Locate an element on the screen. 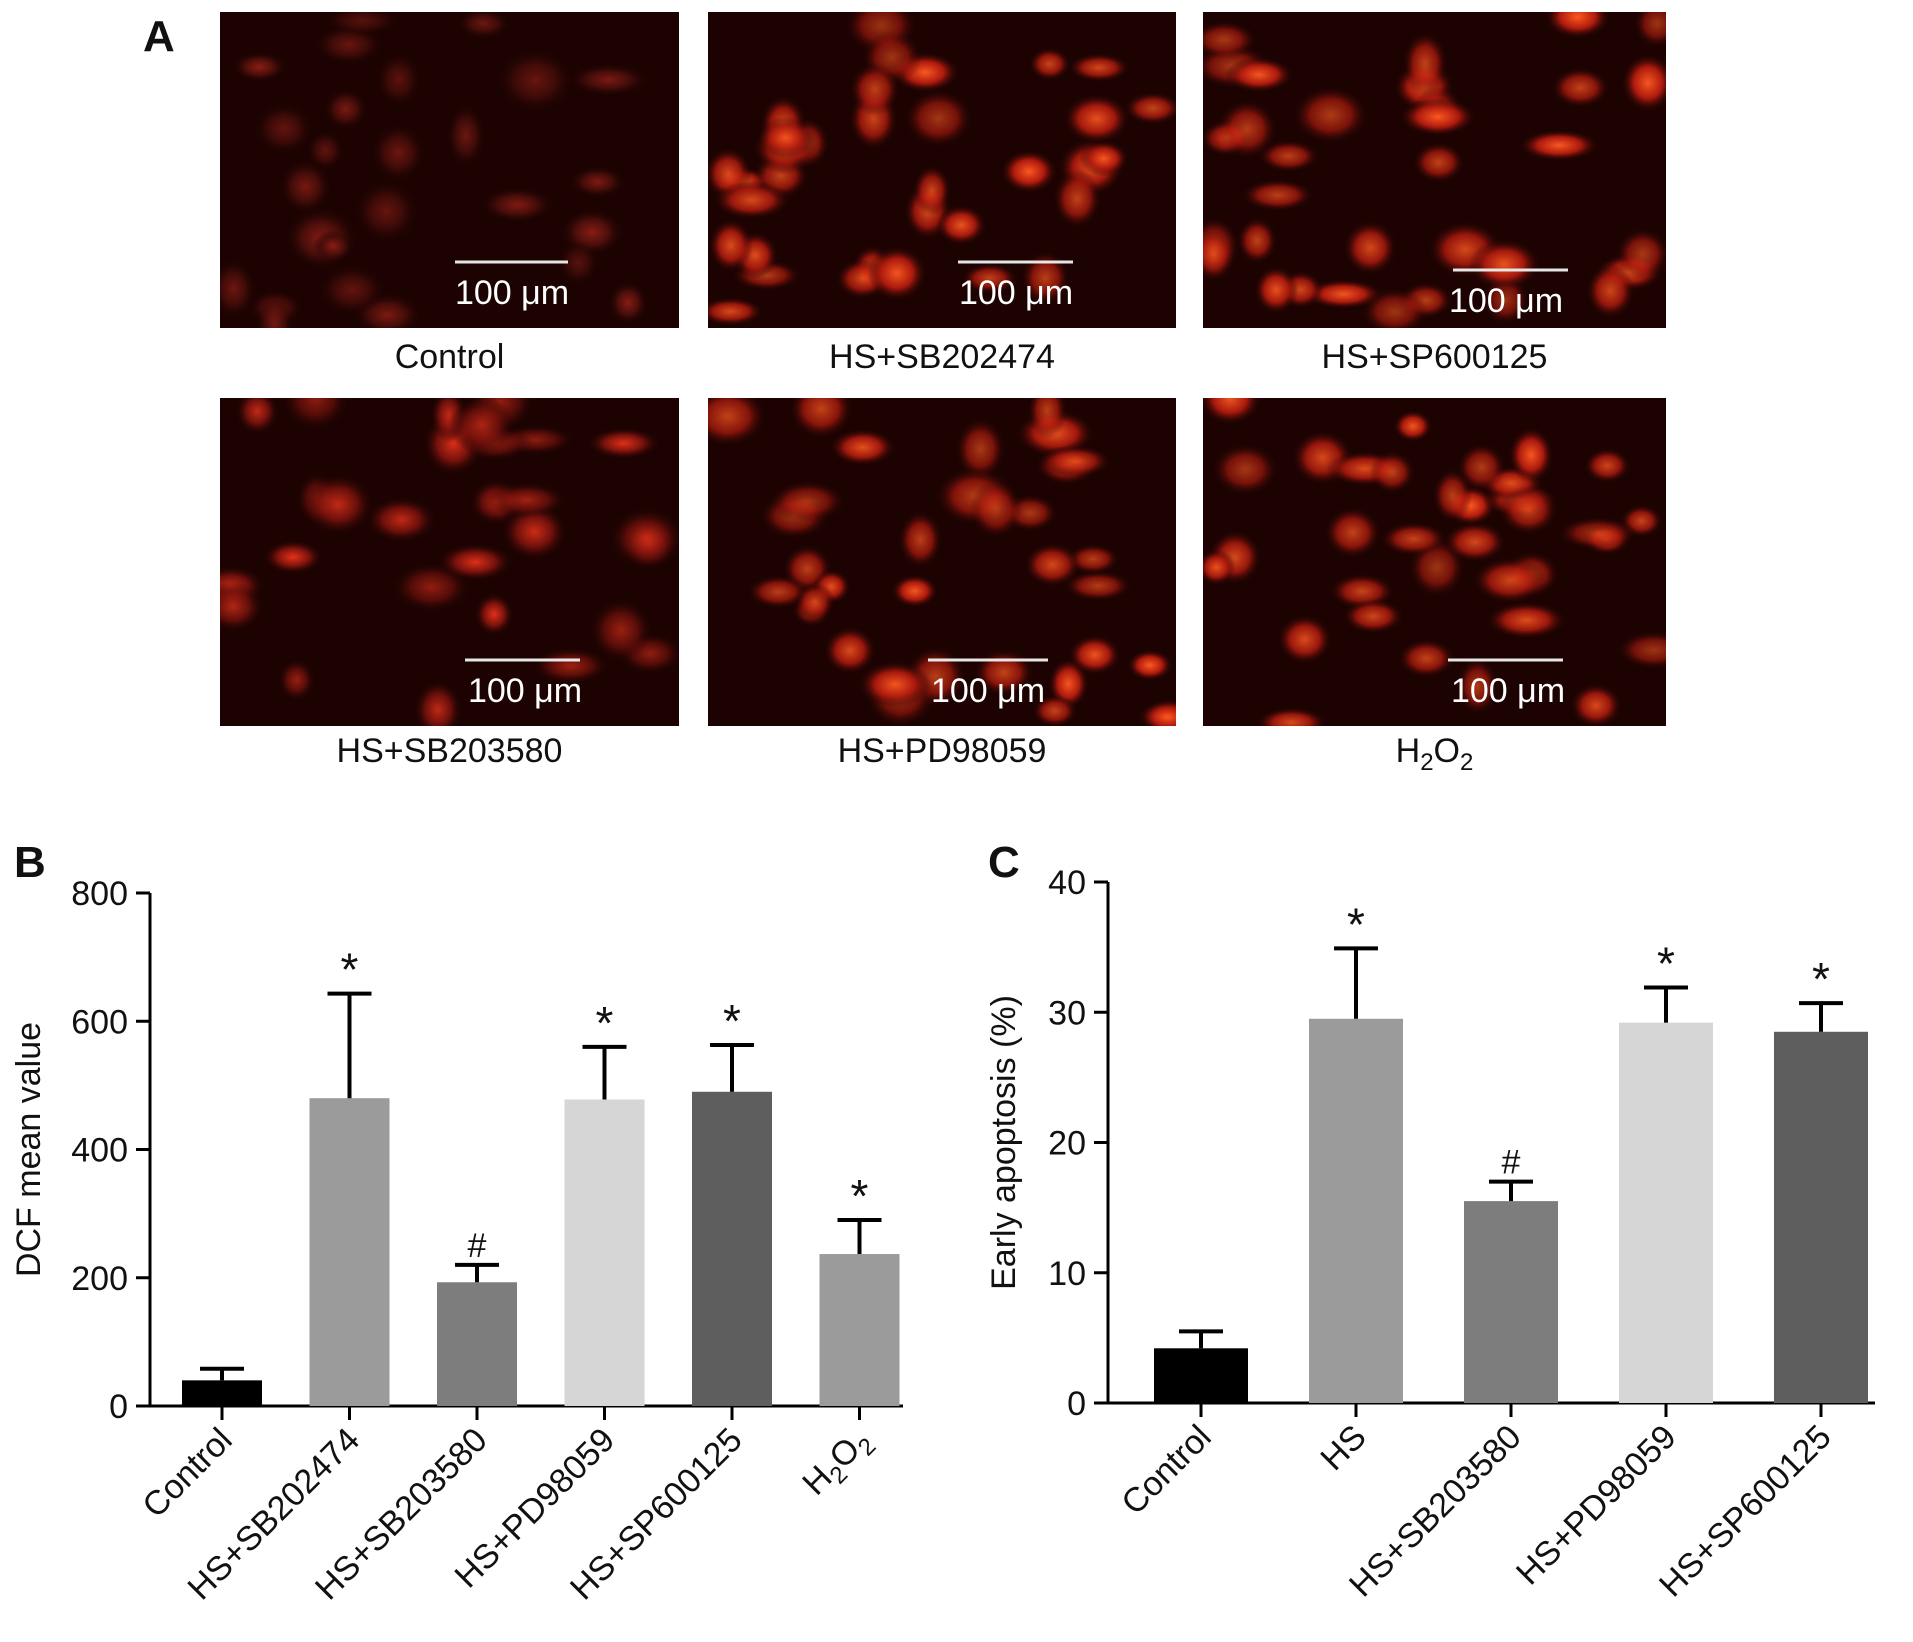  caption-h2o2: H2O2 is located at coordinates (1434, 754).